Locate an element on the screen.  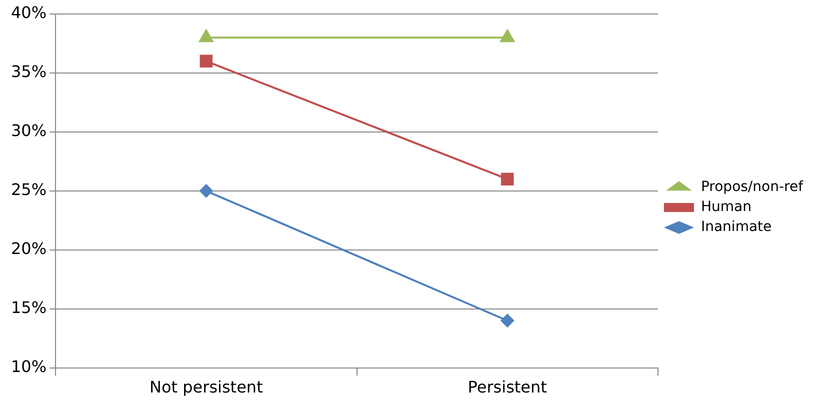
y-tick-label: 35% is located at coordinates (29, 72).